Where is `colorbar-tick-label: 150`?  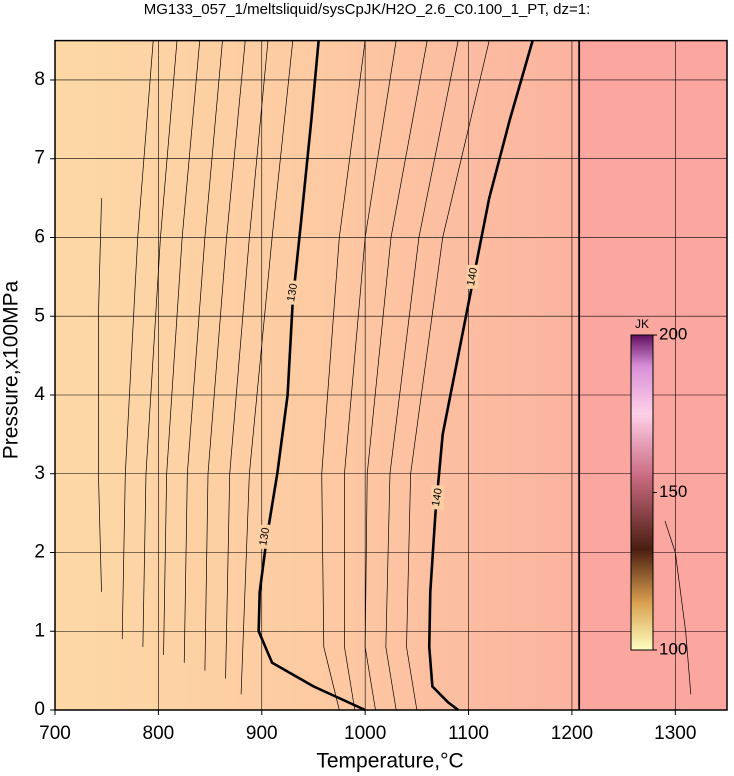
colorbar-tick-label: 150 is located at coordinates (673, 491).